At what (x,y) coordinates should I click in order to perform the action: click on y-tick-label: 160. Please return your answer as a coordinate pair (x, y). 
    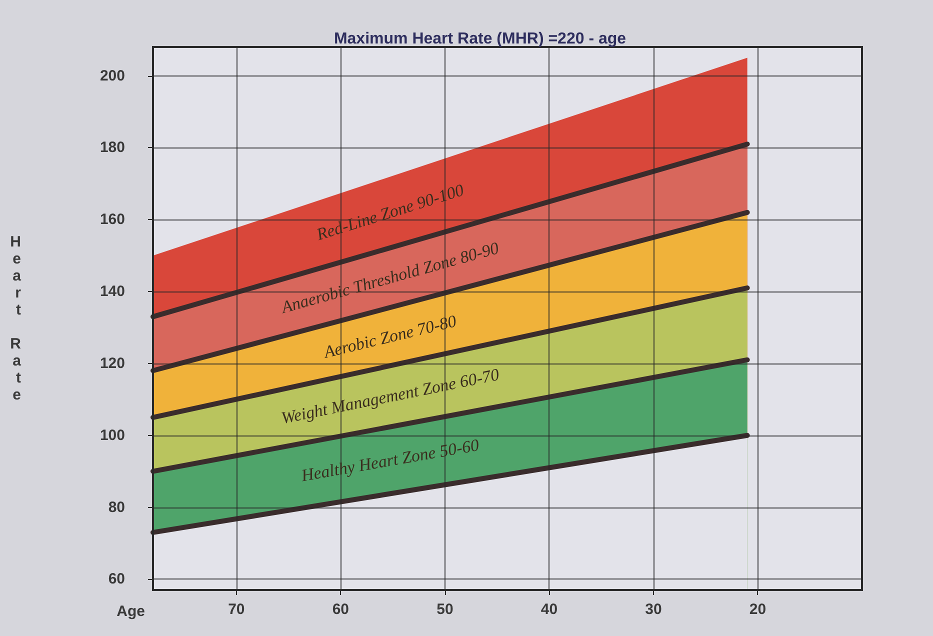
    Looking at the image, I should click on (112, 219).